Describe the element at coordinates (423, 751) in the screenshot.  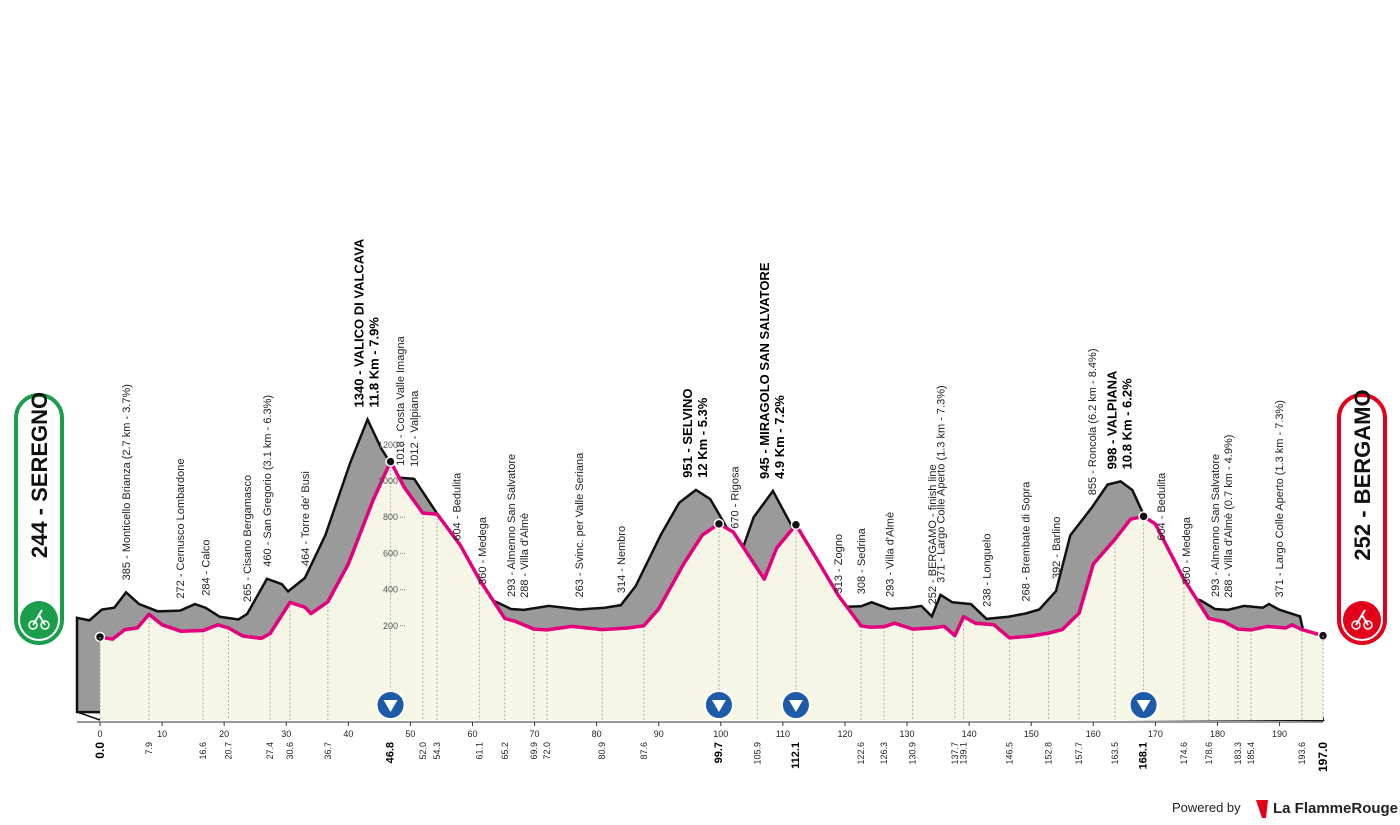
I see `waypoint-km: 52.0` at that location.